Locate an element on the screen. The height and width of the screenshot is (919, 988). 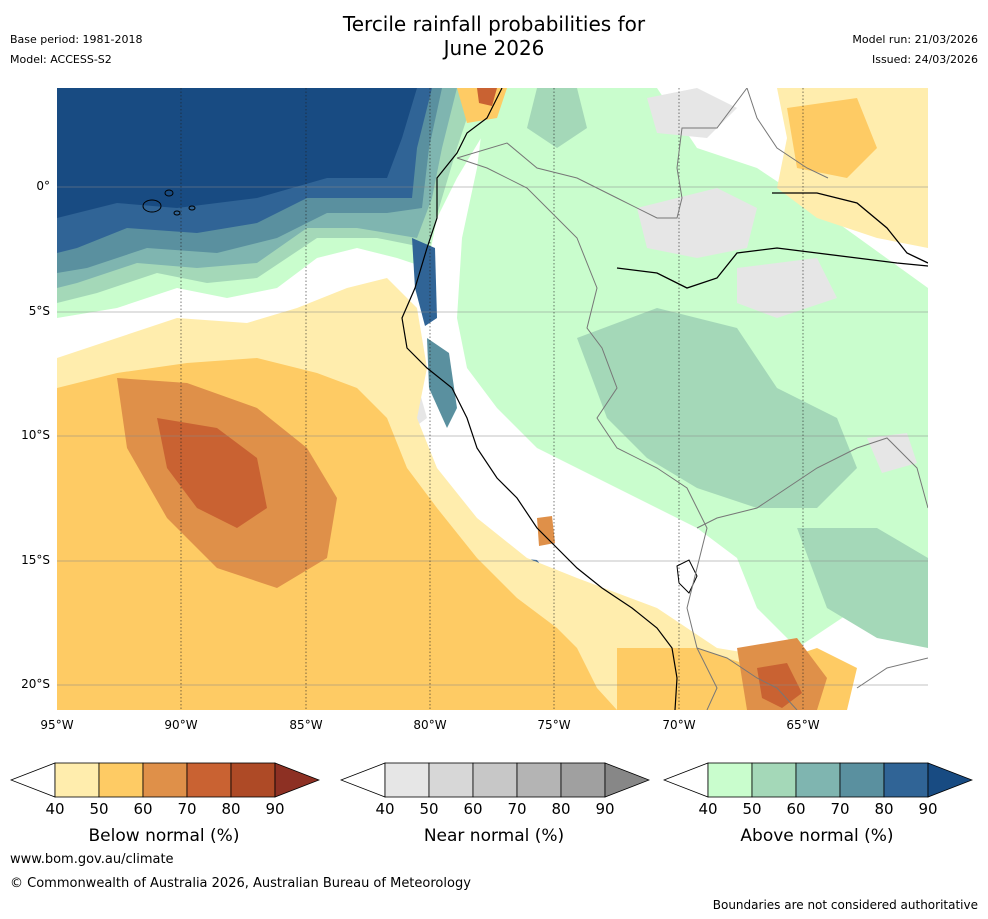
colorbar-title: Near normal (%) is located at coordinates (494, 836).